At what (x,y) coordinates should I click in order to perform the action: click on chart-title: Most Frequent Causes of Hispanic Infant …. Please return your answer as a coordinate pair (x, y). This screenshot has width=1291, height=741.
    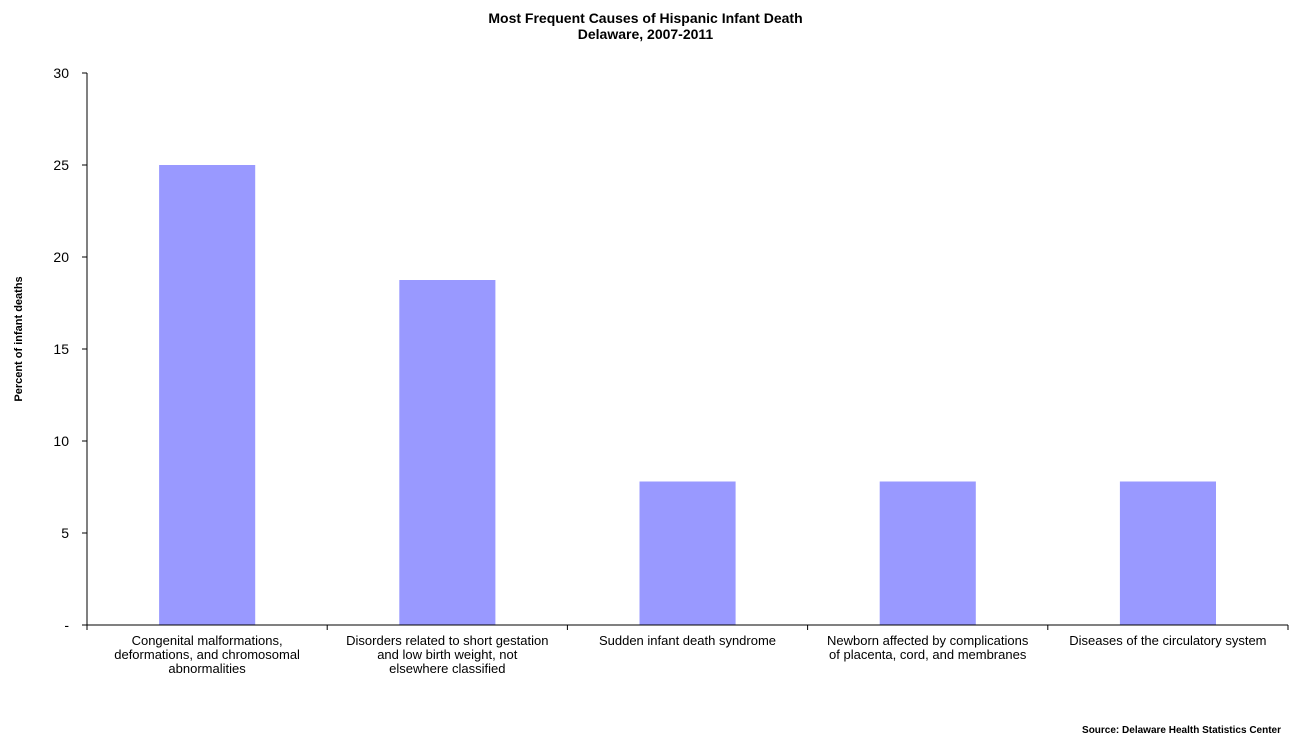
    Looking at the image, I should click on (645, 26).